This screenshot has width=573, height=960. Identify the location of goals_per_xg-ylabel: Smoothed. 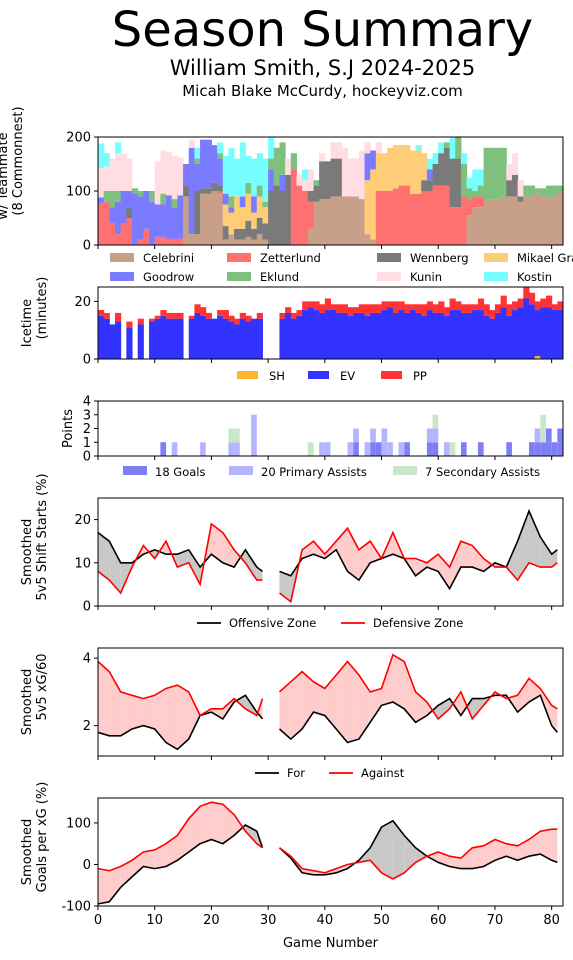
(27, 852).